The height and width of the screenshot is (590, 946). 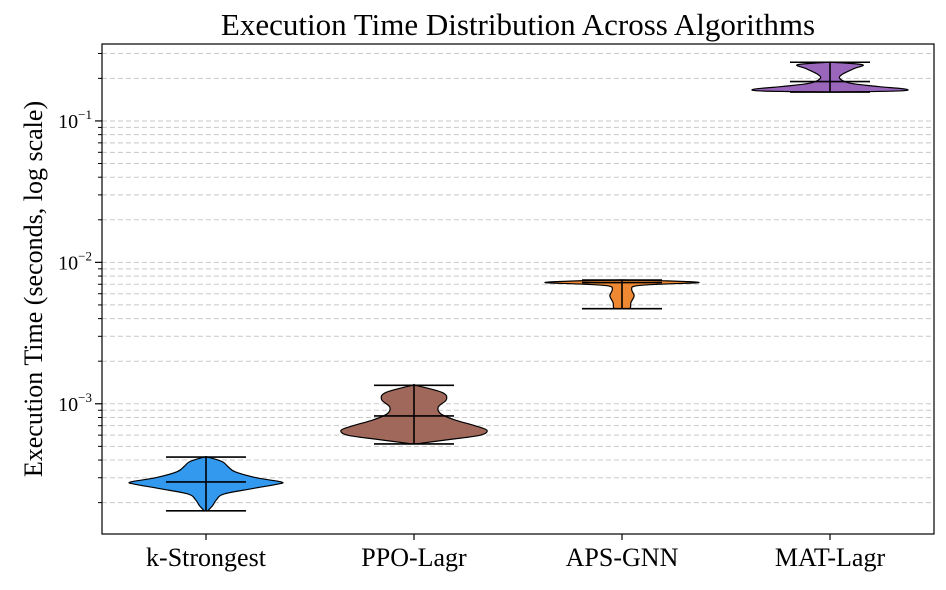 I want to click on y-tick-exponent: −3, so click(x=85, y=397).